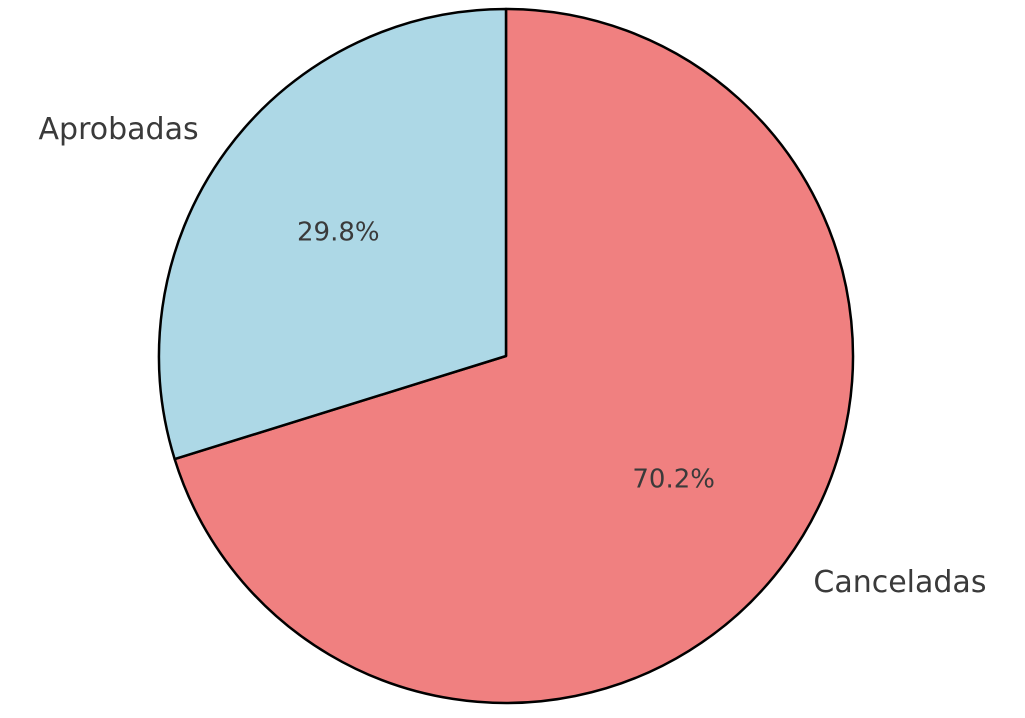  Describe the element at coordinates (119, 129) in the screenshot. I see `pie-category-label-aprobadas: Aprobadas` at that location.